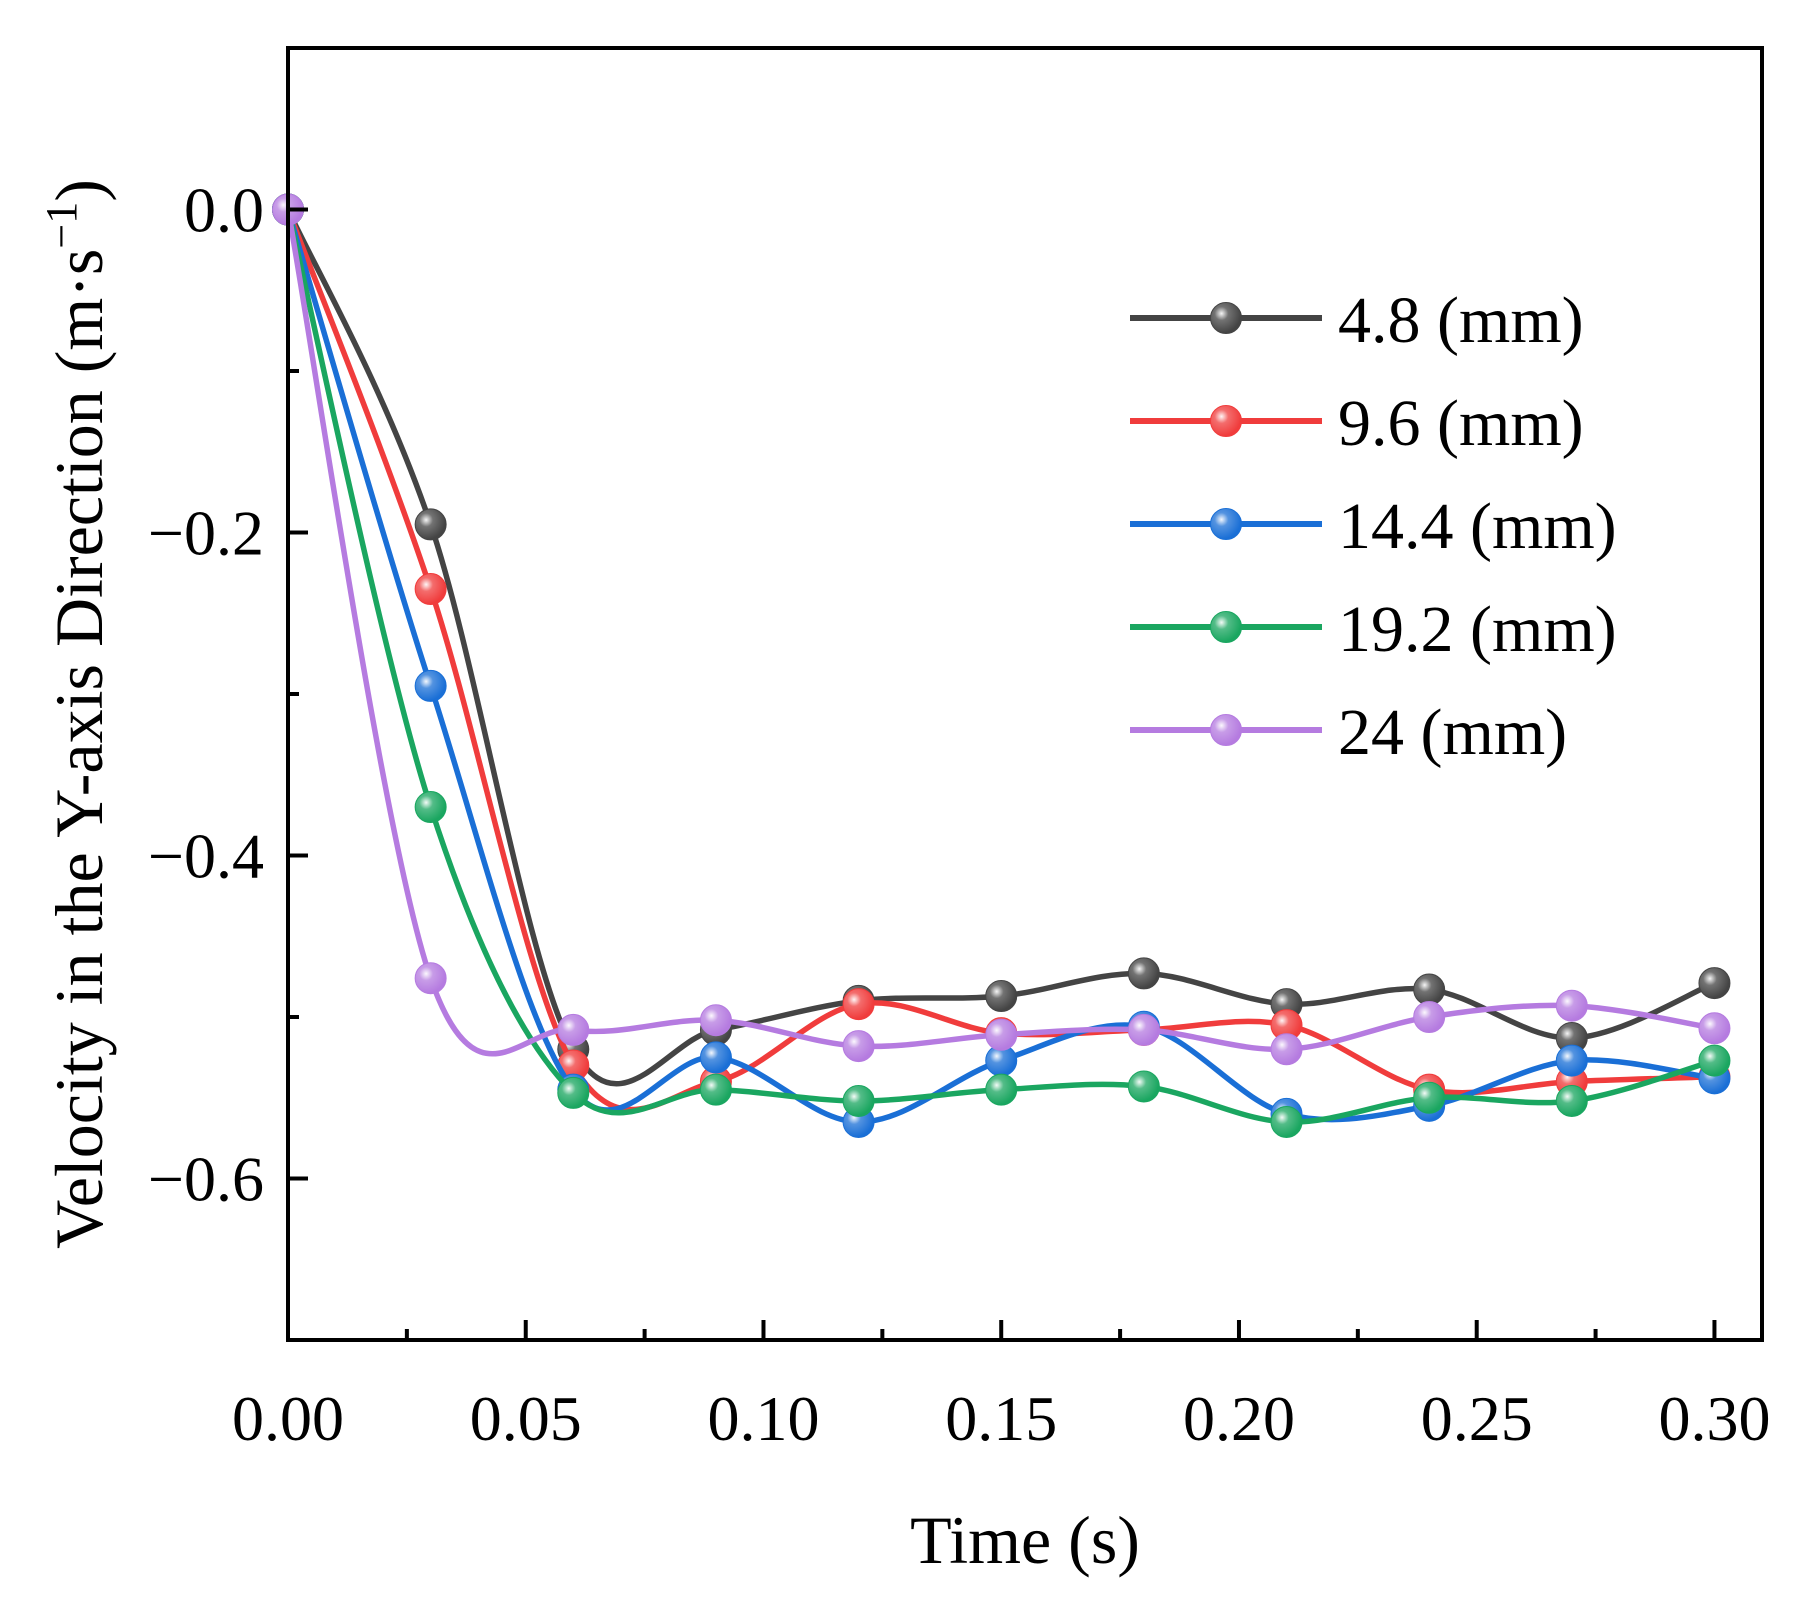 The height and width of the screenshot is (1598, 1818). Describe the element at coordinates (79, 190) in the screenshot. I see `y-axis-title-close: )` at that location.